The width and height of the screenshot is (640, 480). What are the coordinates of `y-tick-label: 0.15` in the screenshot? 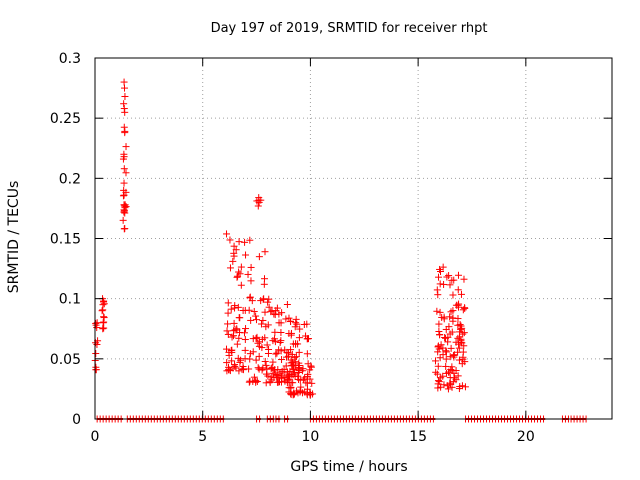 It's located at (65, 240).